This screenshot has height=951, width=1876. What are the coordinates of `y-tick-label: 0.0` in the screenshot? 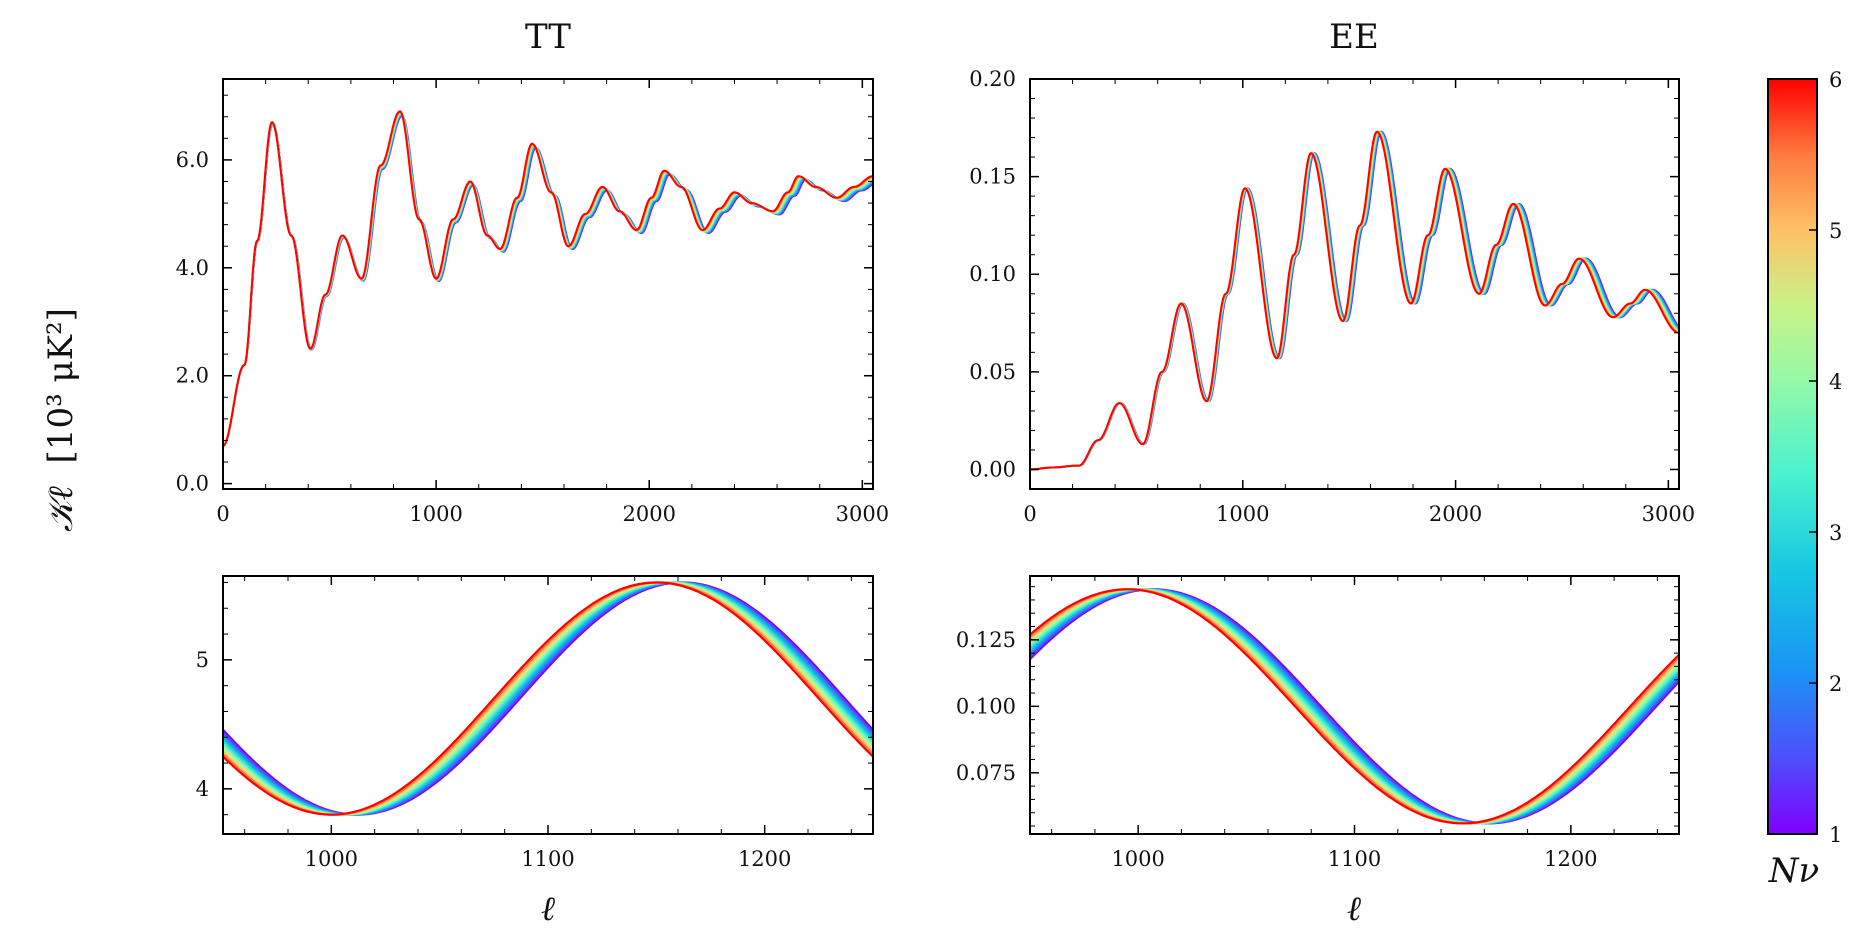 It's located at (192, 484).